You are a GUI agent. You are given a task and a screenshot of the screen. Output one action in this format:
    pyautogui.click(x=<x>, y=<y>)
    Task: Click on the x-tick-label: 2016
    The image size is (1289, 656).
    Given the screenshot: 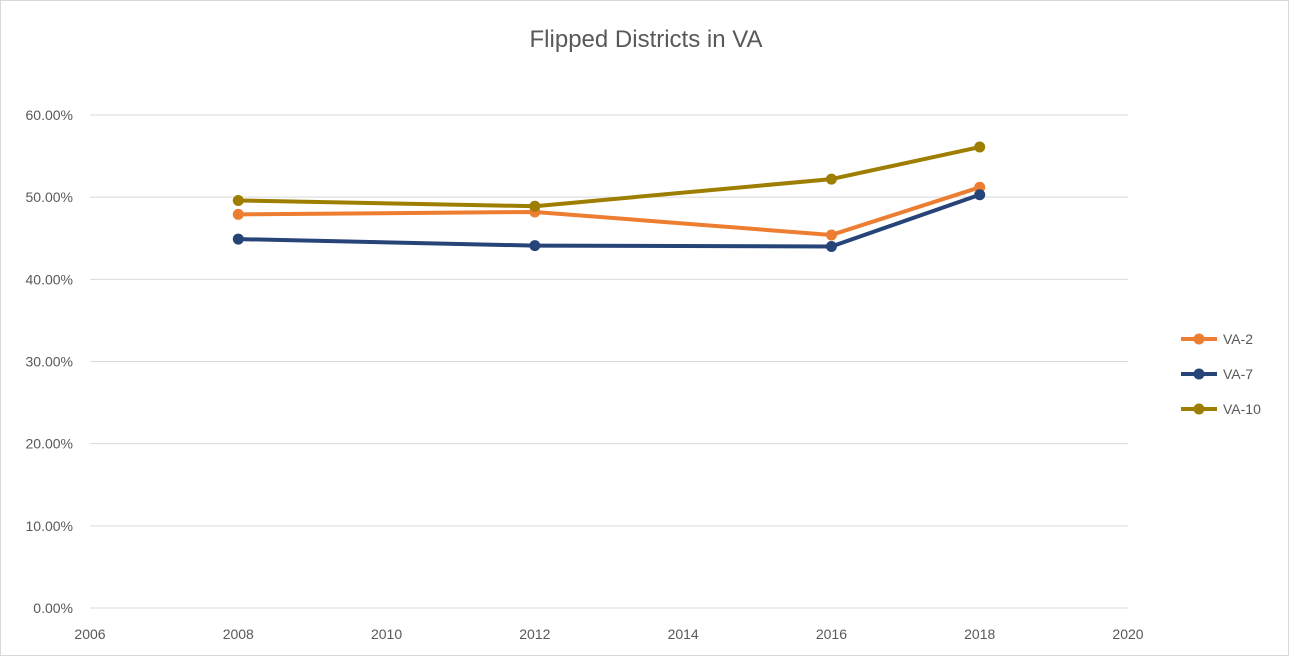 What is the action you would take?
    pyautogui.click(x=831, y=634)
    